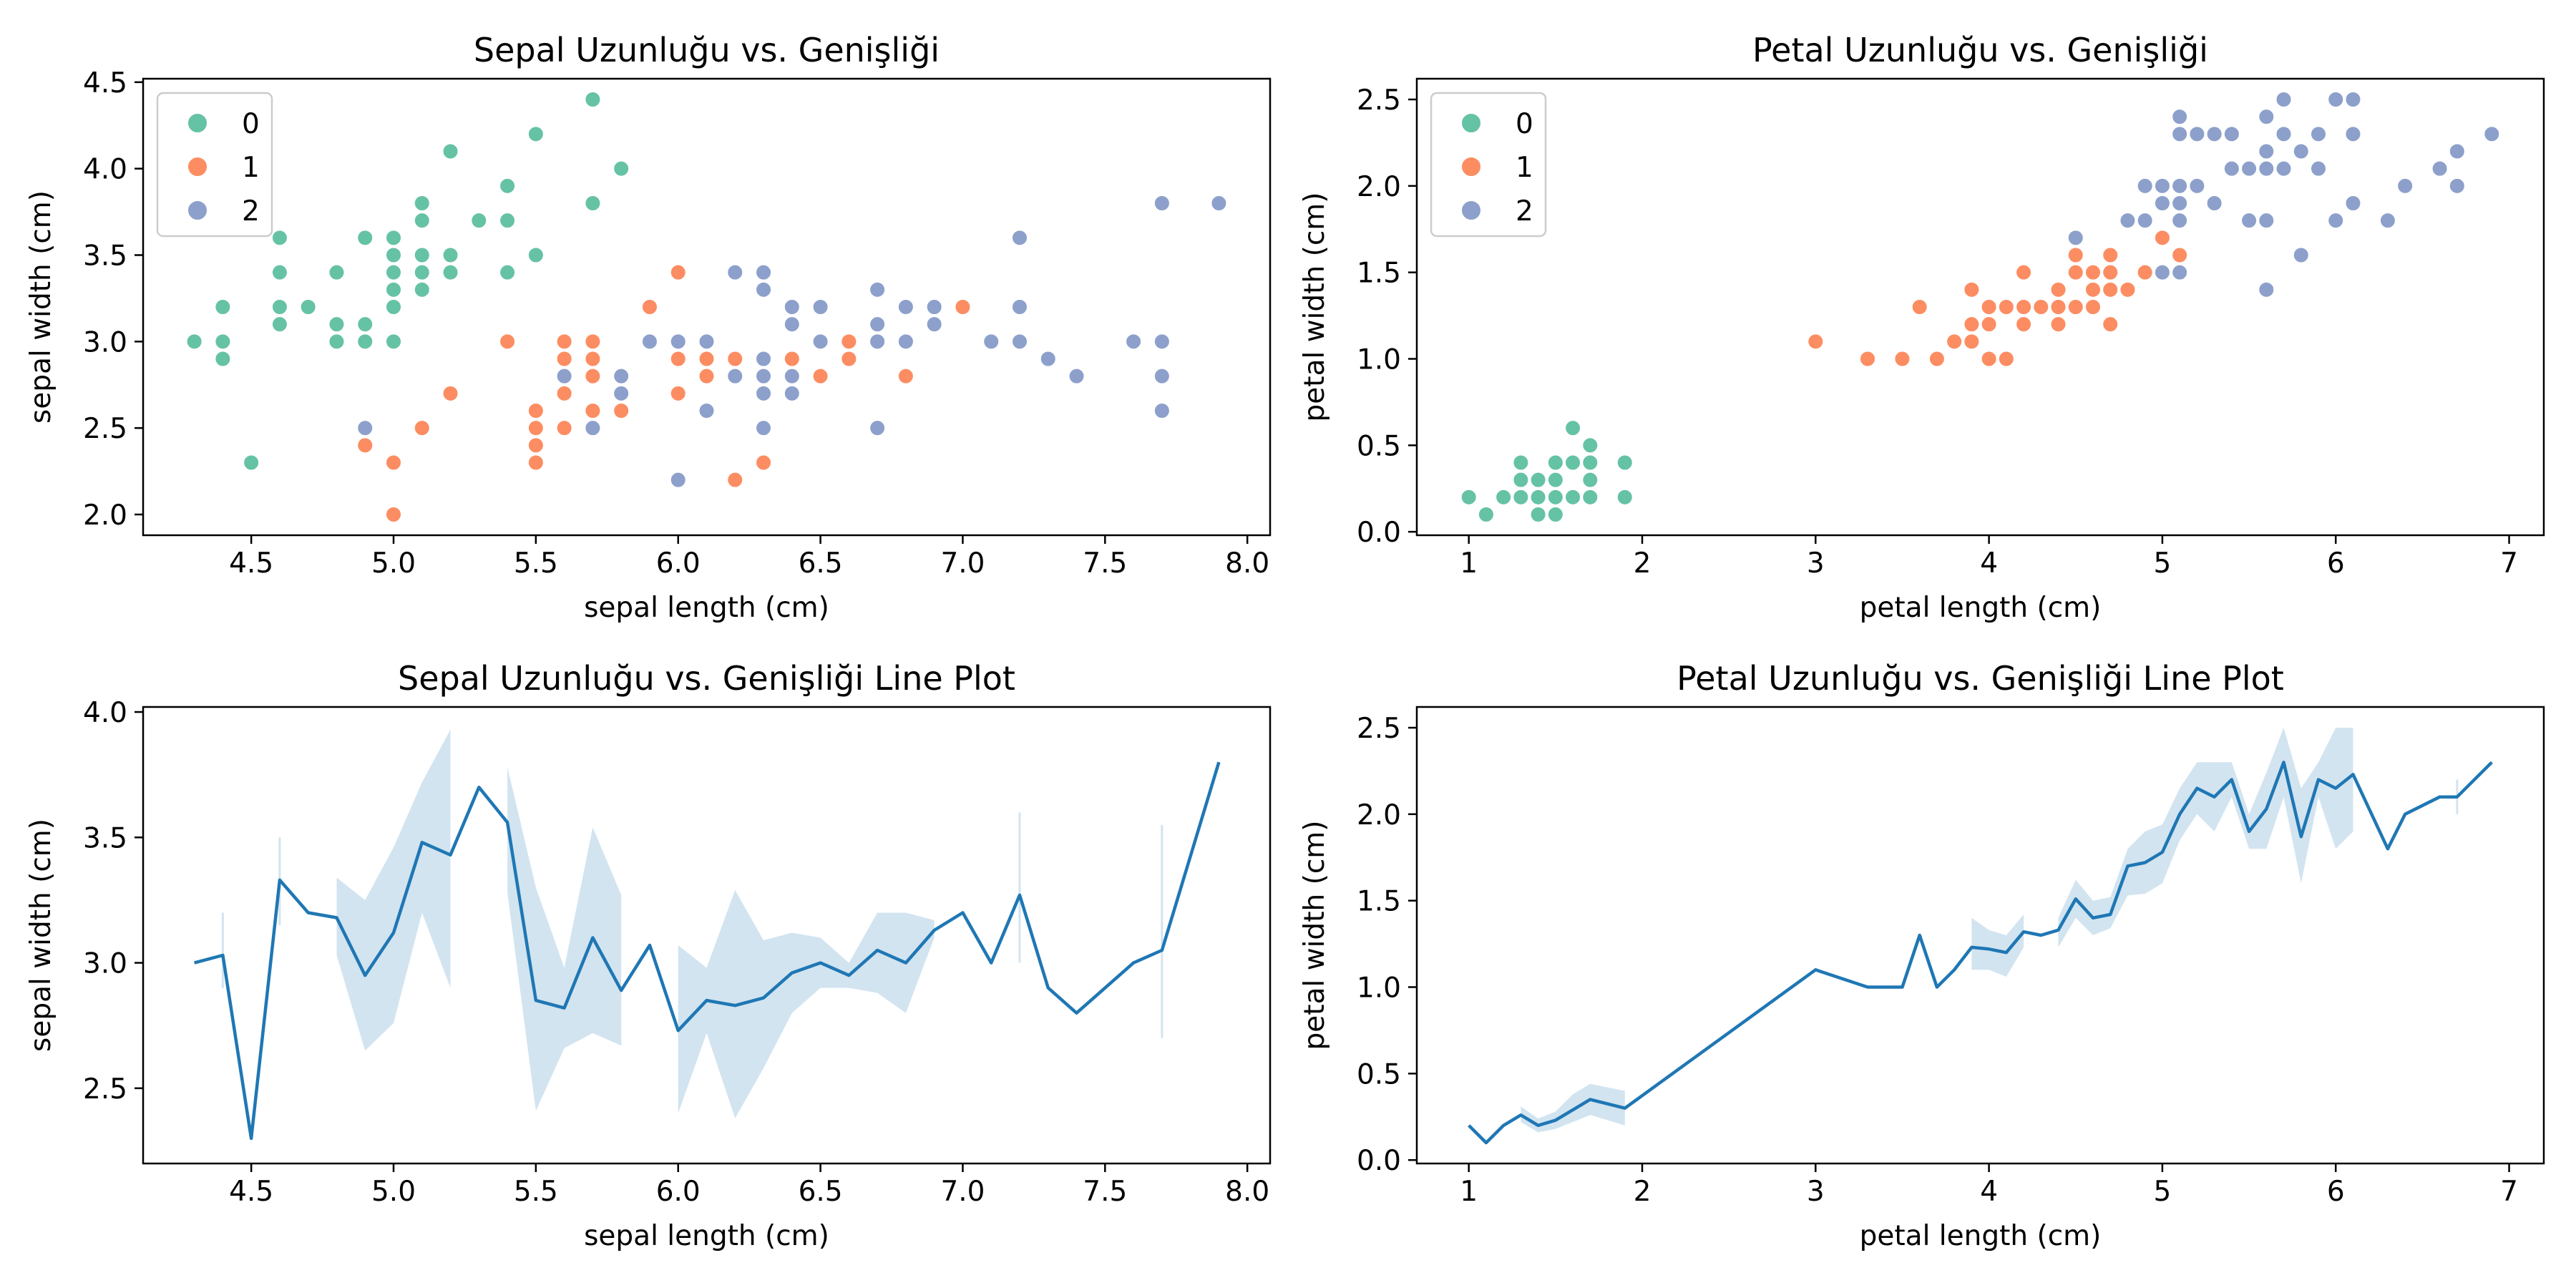 The width and height of the screenshot is (2576, 1288). I want to click on x-tick-label: 3, so click(1816, 1192).